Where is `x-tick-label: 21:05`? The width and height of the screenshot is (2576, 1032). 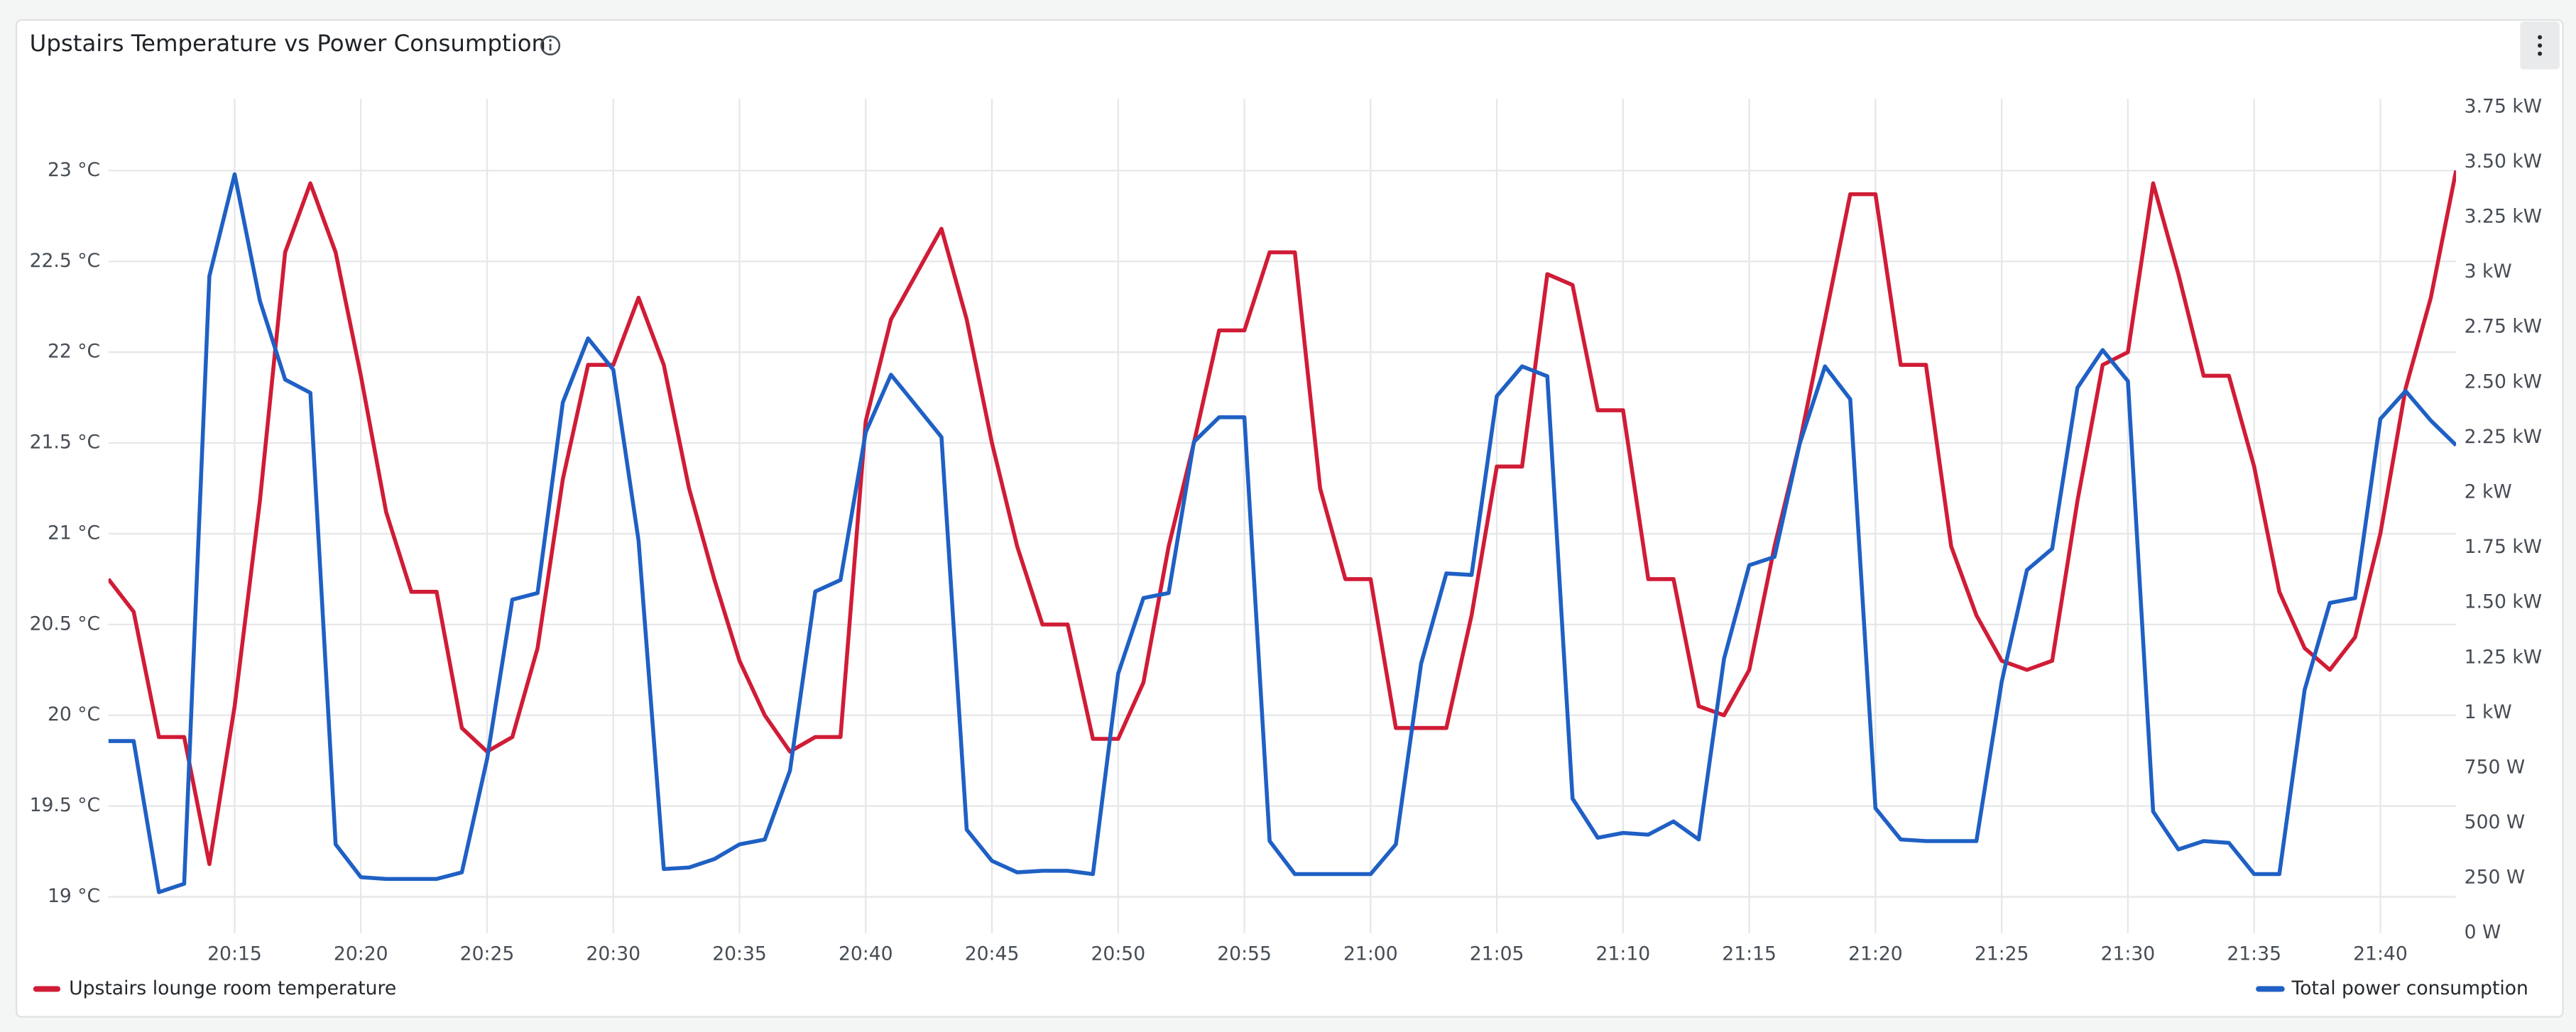
x-tick-label: 21:05 is located at coordinates (1497, 954).